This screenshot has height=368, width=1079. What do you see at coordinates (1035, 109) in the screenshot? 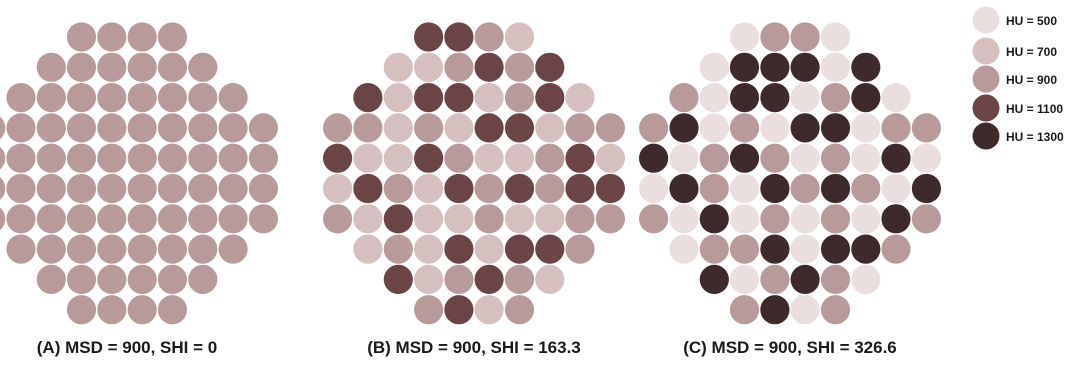
I see `legend-label-1100: HU = 1100` at bounding box center [1035, 109].